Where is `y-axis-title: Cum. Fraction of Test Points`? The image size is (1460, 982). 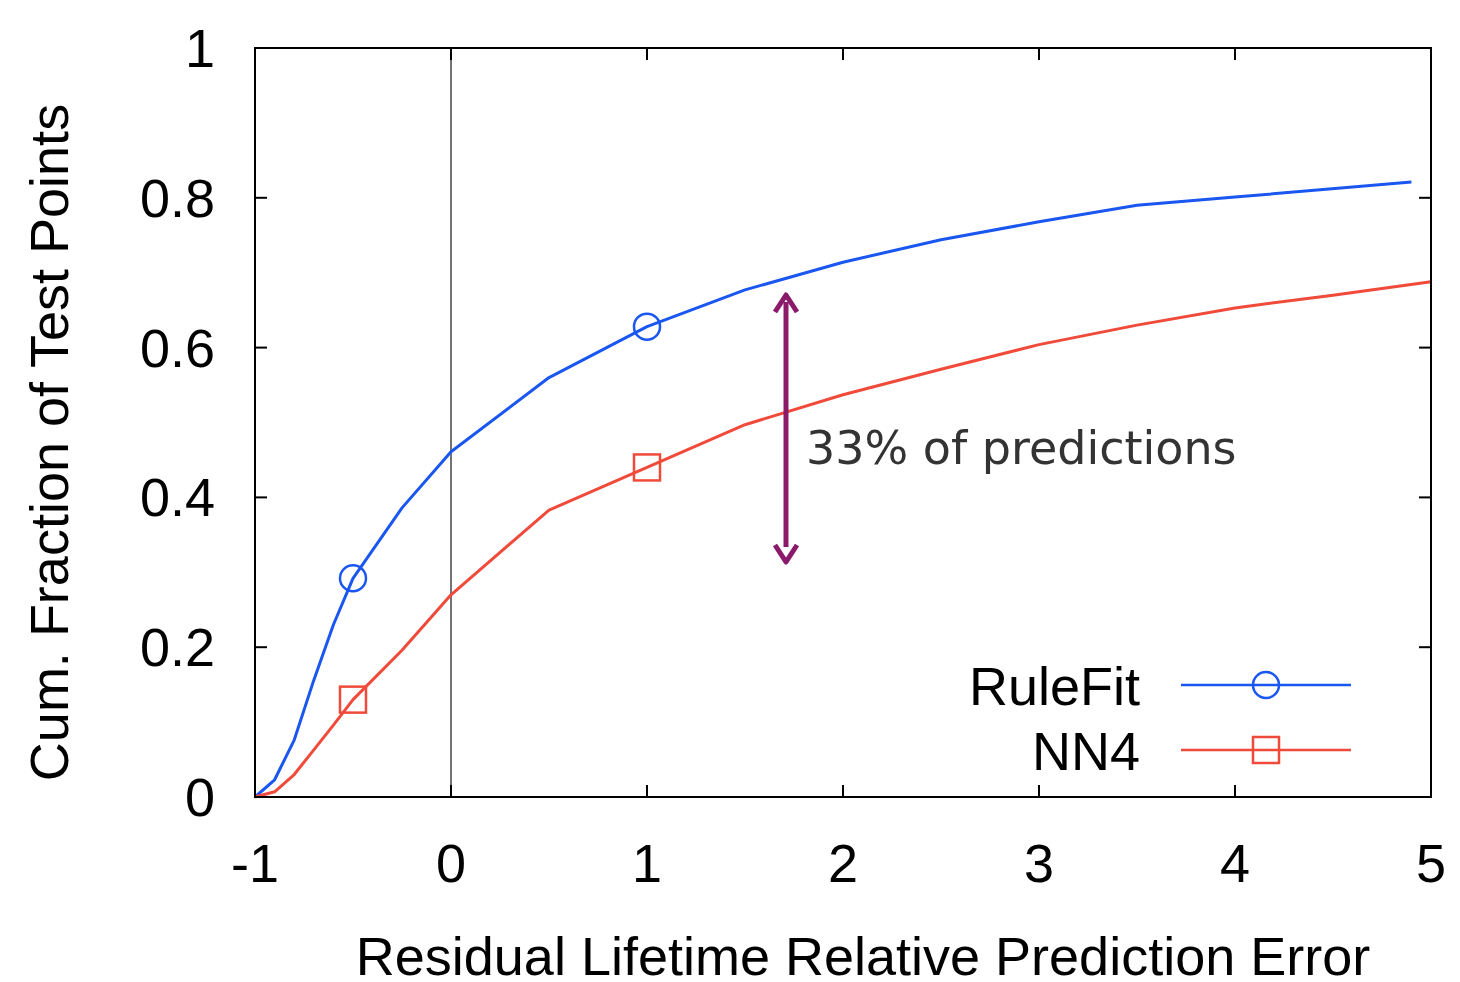
y-axis-title: Cum. Fraction of Test Points is located at coordinates (49, 442).